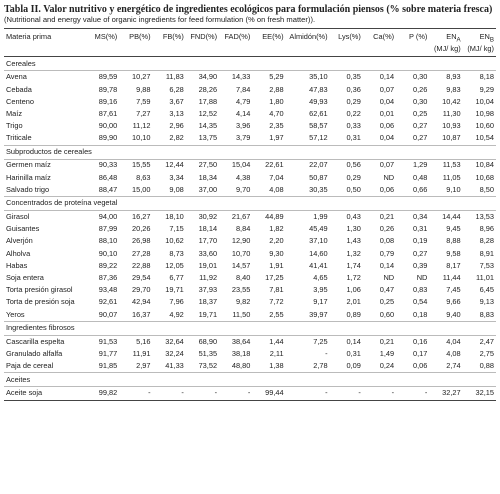 The height and width of the screenshot is (494, 500). What do you see at coordinates (420, 189) in the screenshot?
I see `cell: 0,66` at bounding box center [420, 189].